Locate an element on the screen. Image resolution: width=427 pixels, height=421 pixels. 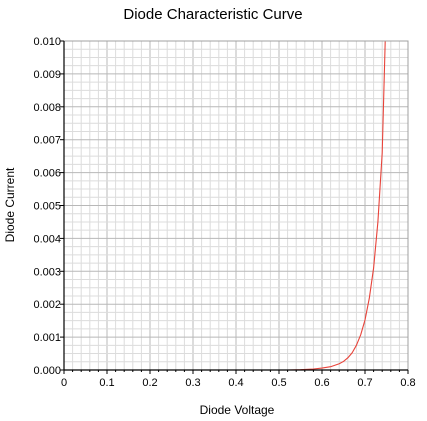
y-tick-label: 0.003 is located at coordinates (47, 272).